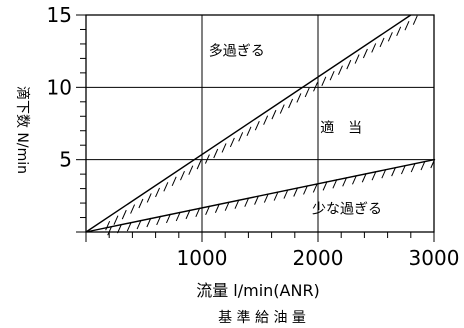  Describe the element at coordinates (22, 130) in the screenshot. I see `y-axis-title: 滴下数 N/min` at that location.